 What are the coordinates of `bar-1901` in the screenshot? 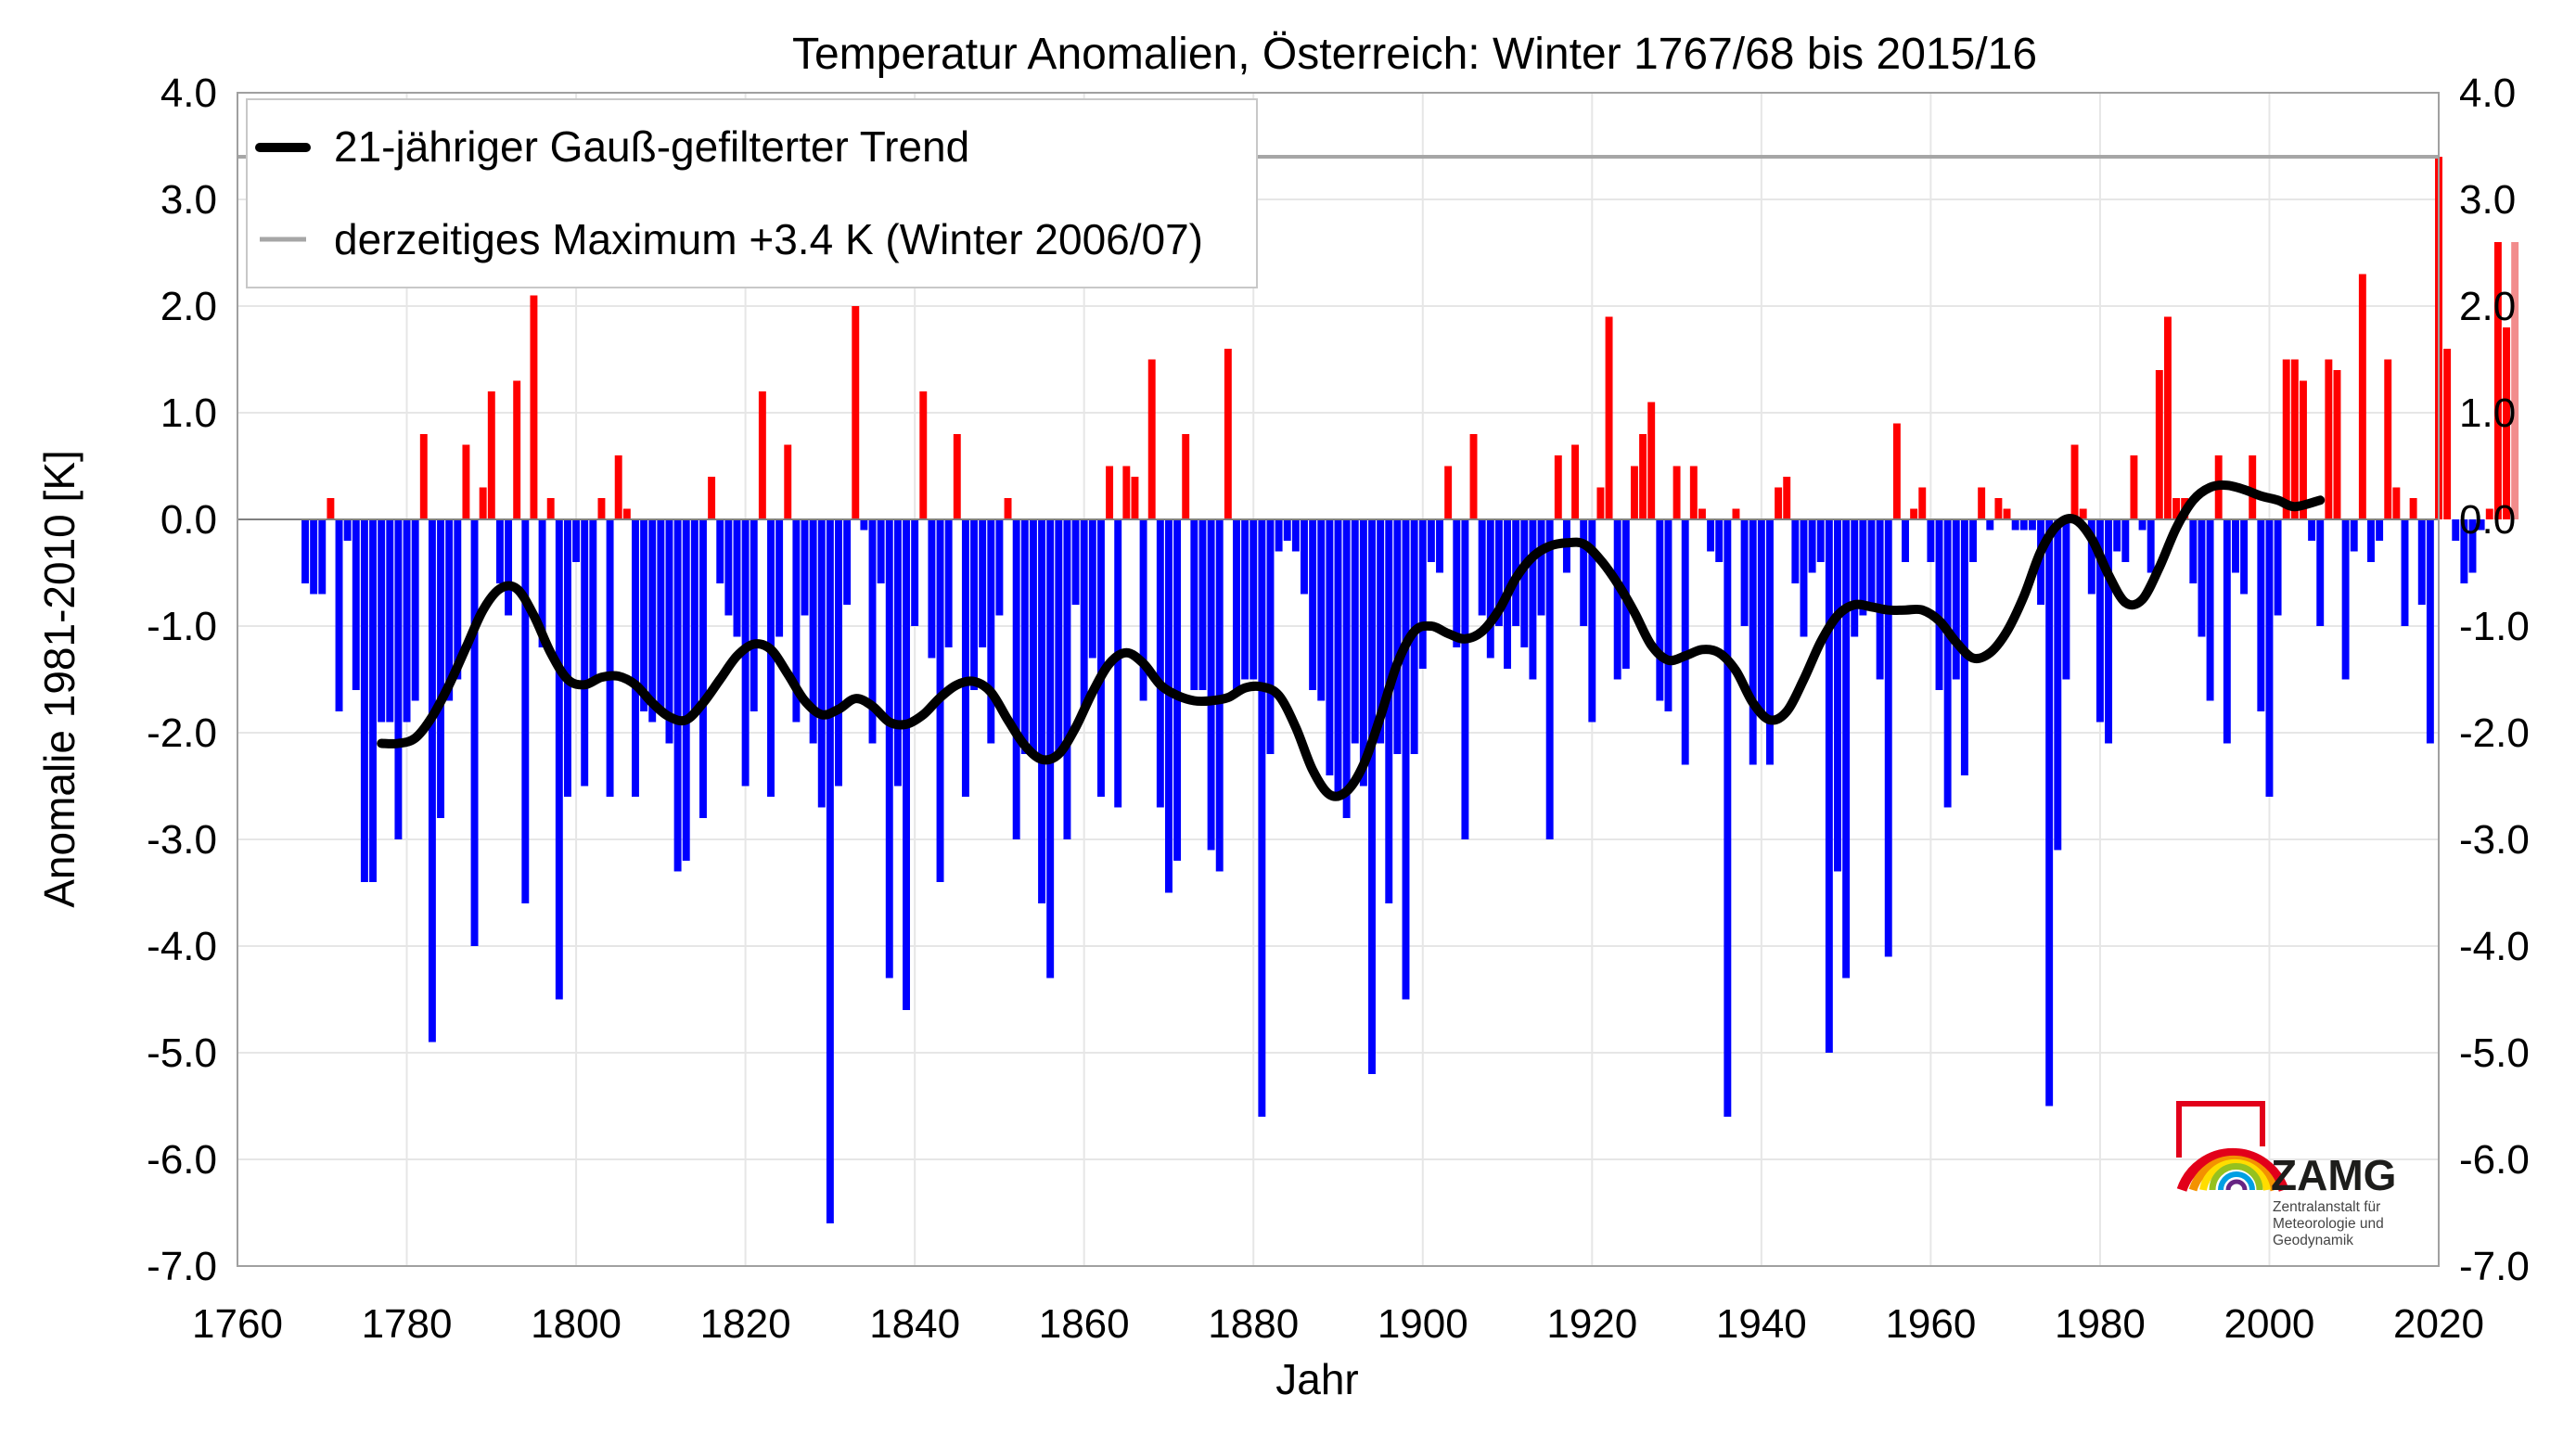 It's located at (1431, 540).